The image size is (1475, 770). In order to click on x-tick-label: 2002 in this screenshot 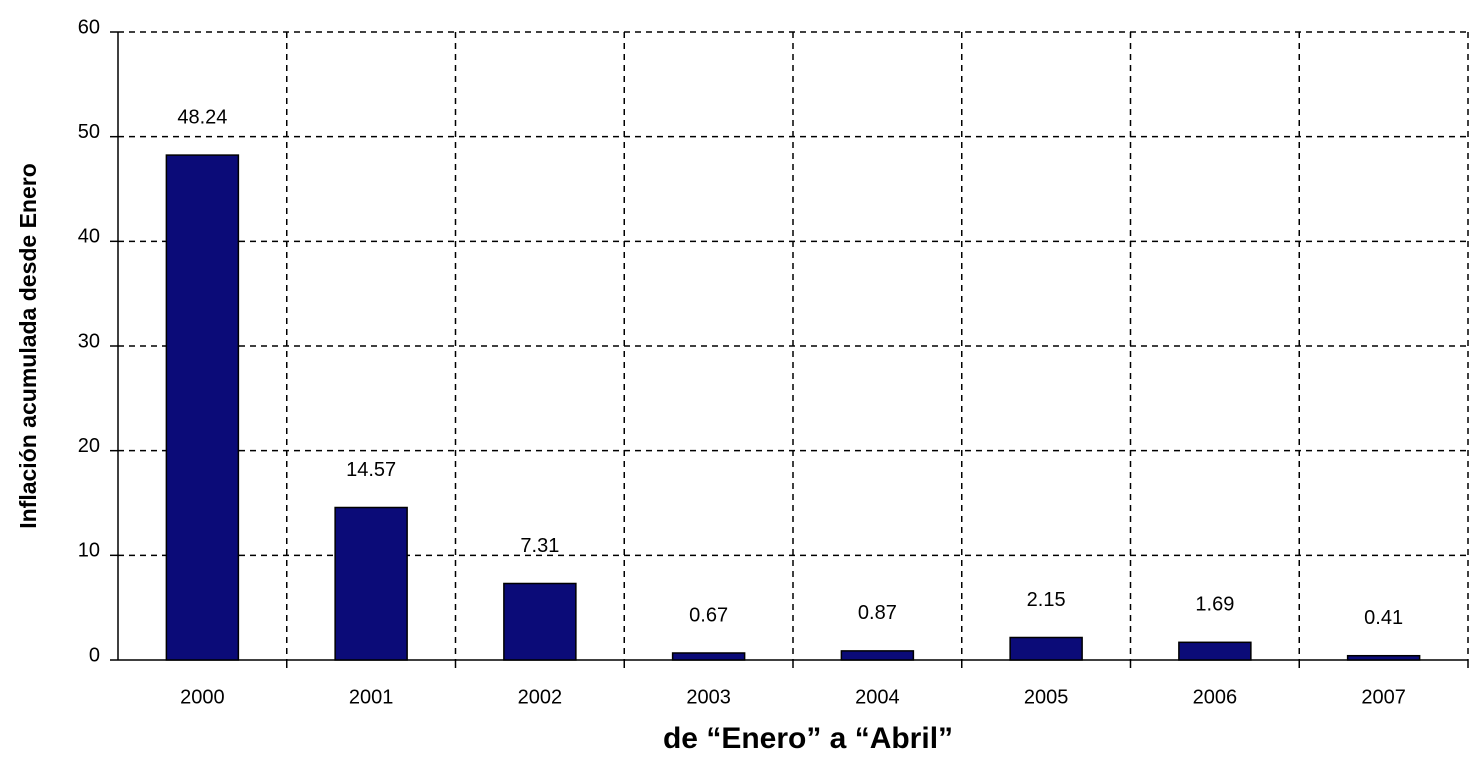, I will do `click(540, 697)`.